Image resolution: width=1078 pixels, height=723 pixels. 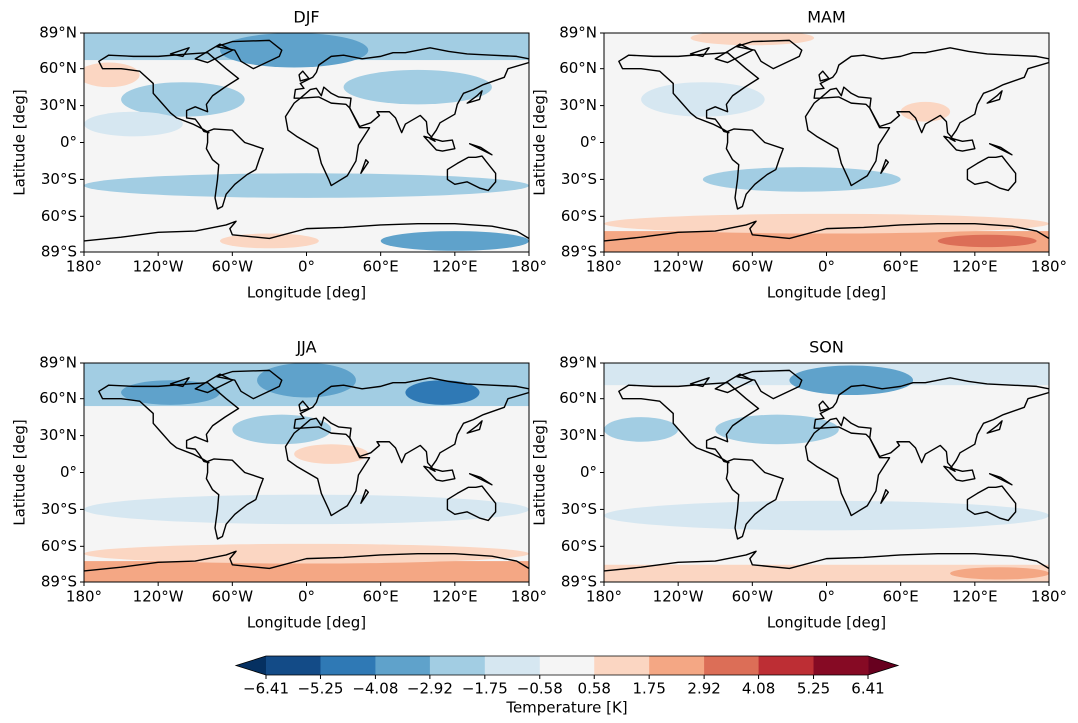 I want to click on colorbar-tick-label: −6.41, so click(x=266, y=689).